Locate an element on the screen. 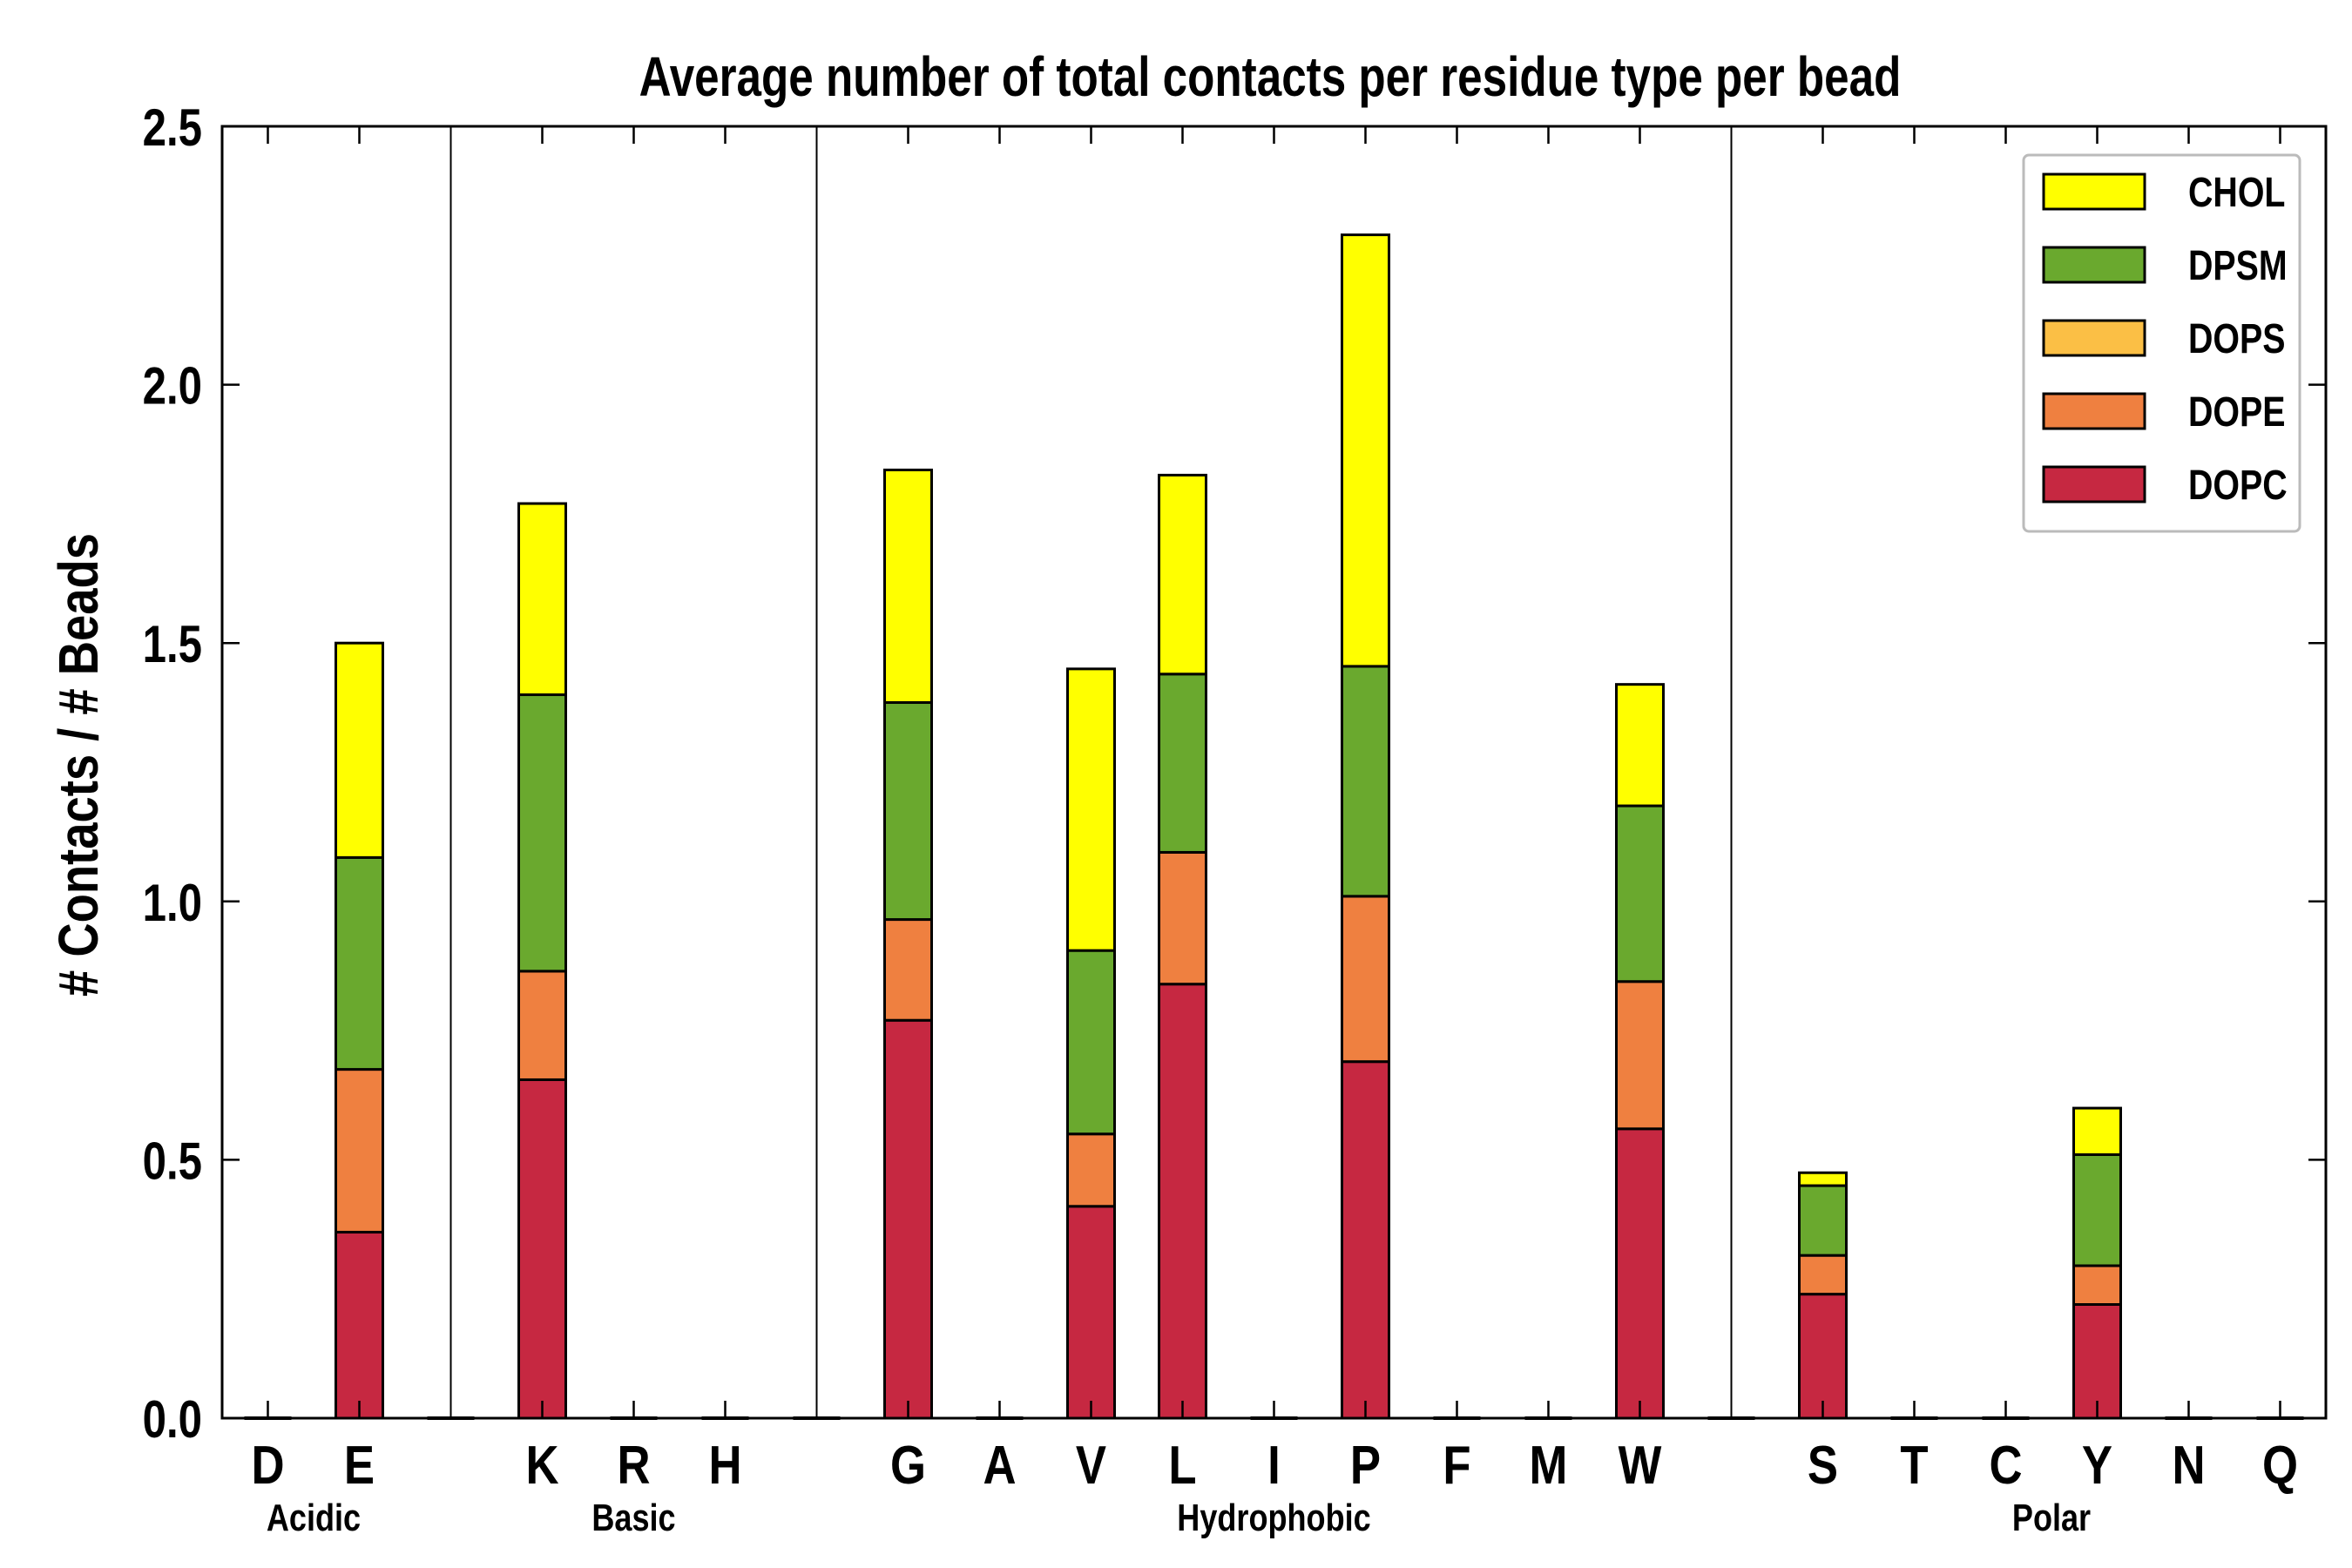  bar-Y-dope is located at coordinates (2097, 1285).